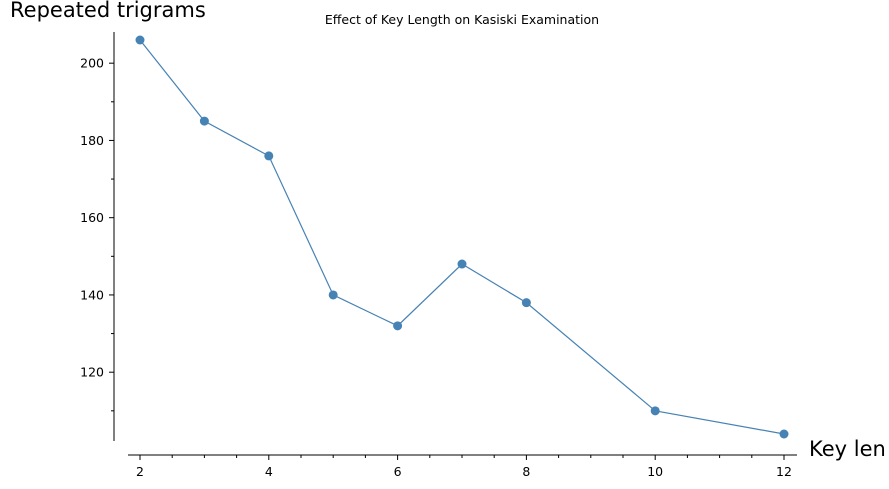 The width and height of the screenshot is (889, 489). I want to click on y-tick-label: 180, so click(92, 140).